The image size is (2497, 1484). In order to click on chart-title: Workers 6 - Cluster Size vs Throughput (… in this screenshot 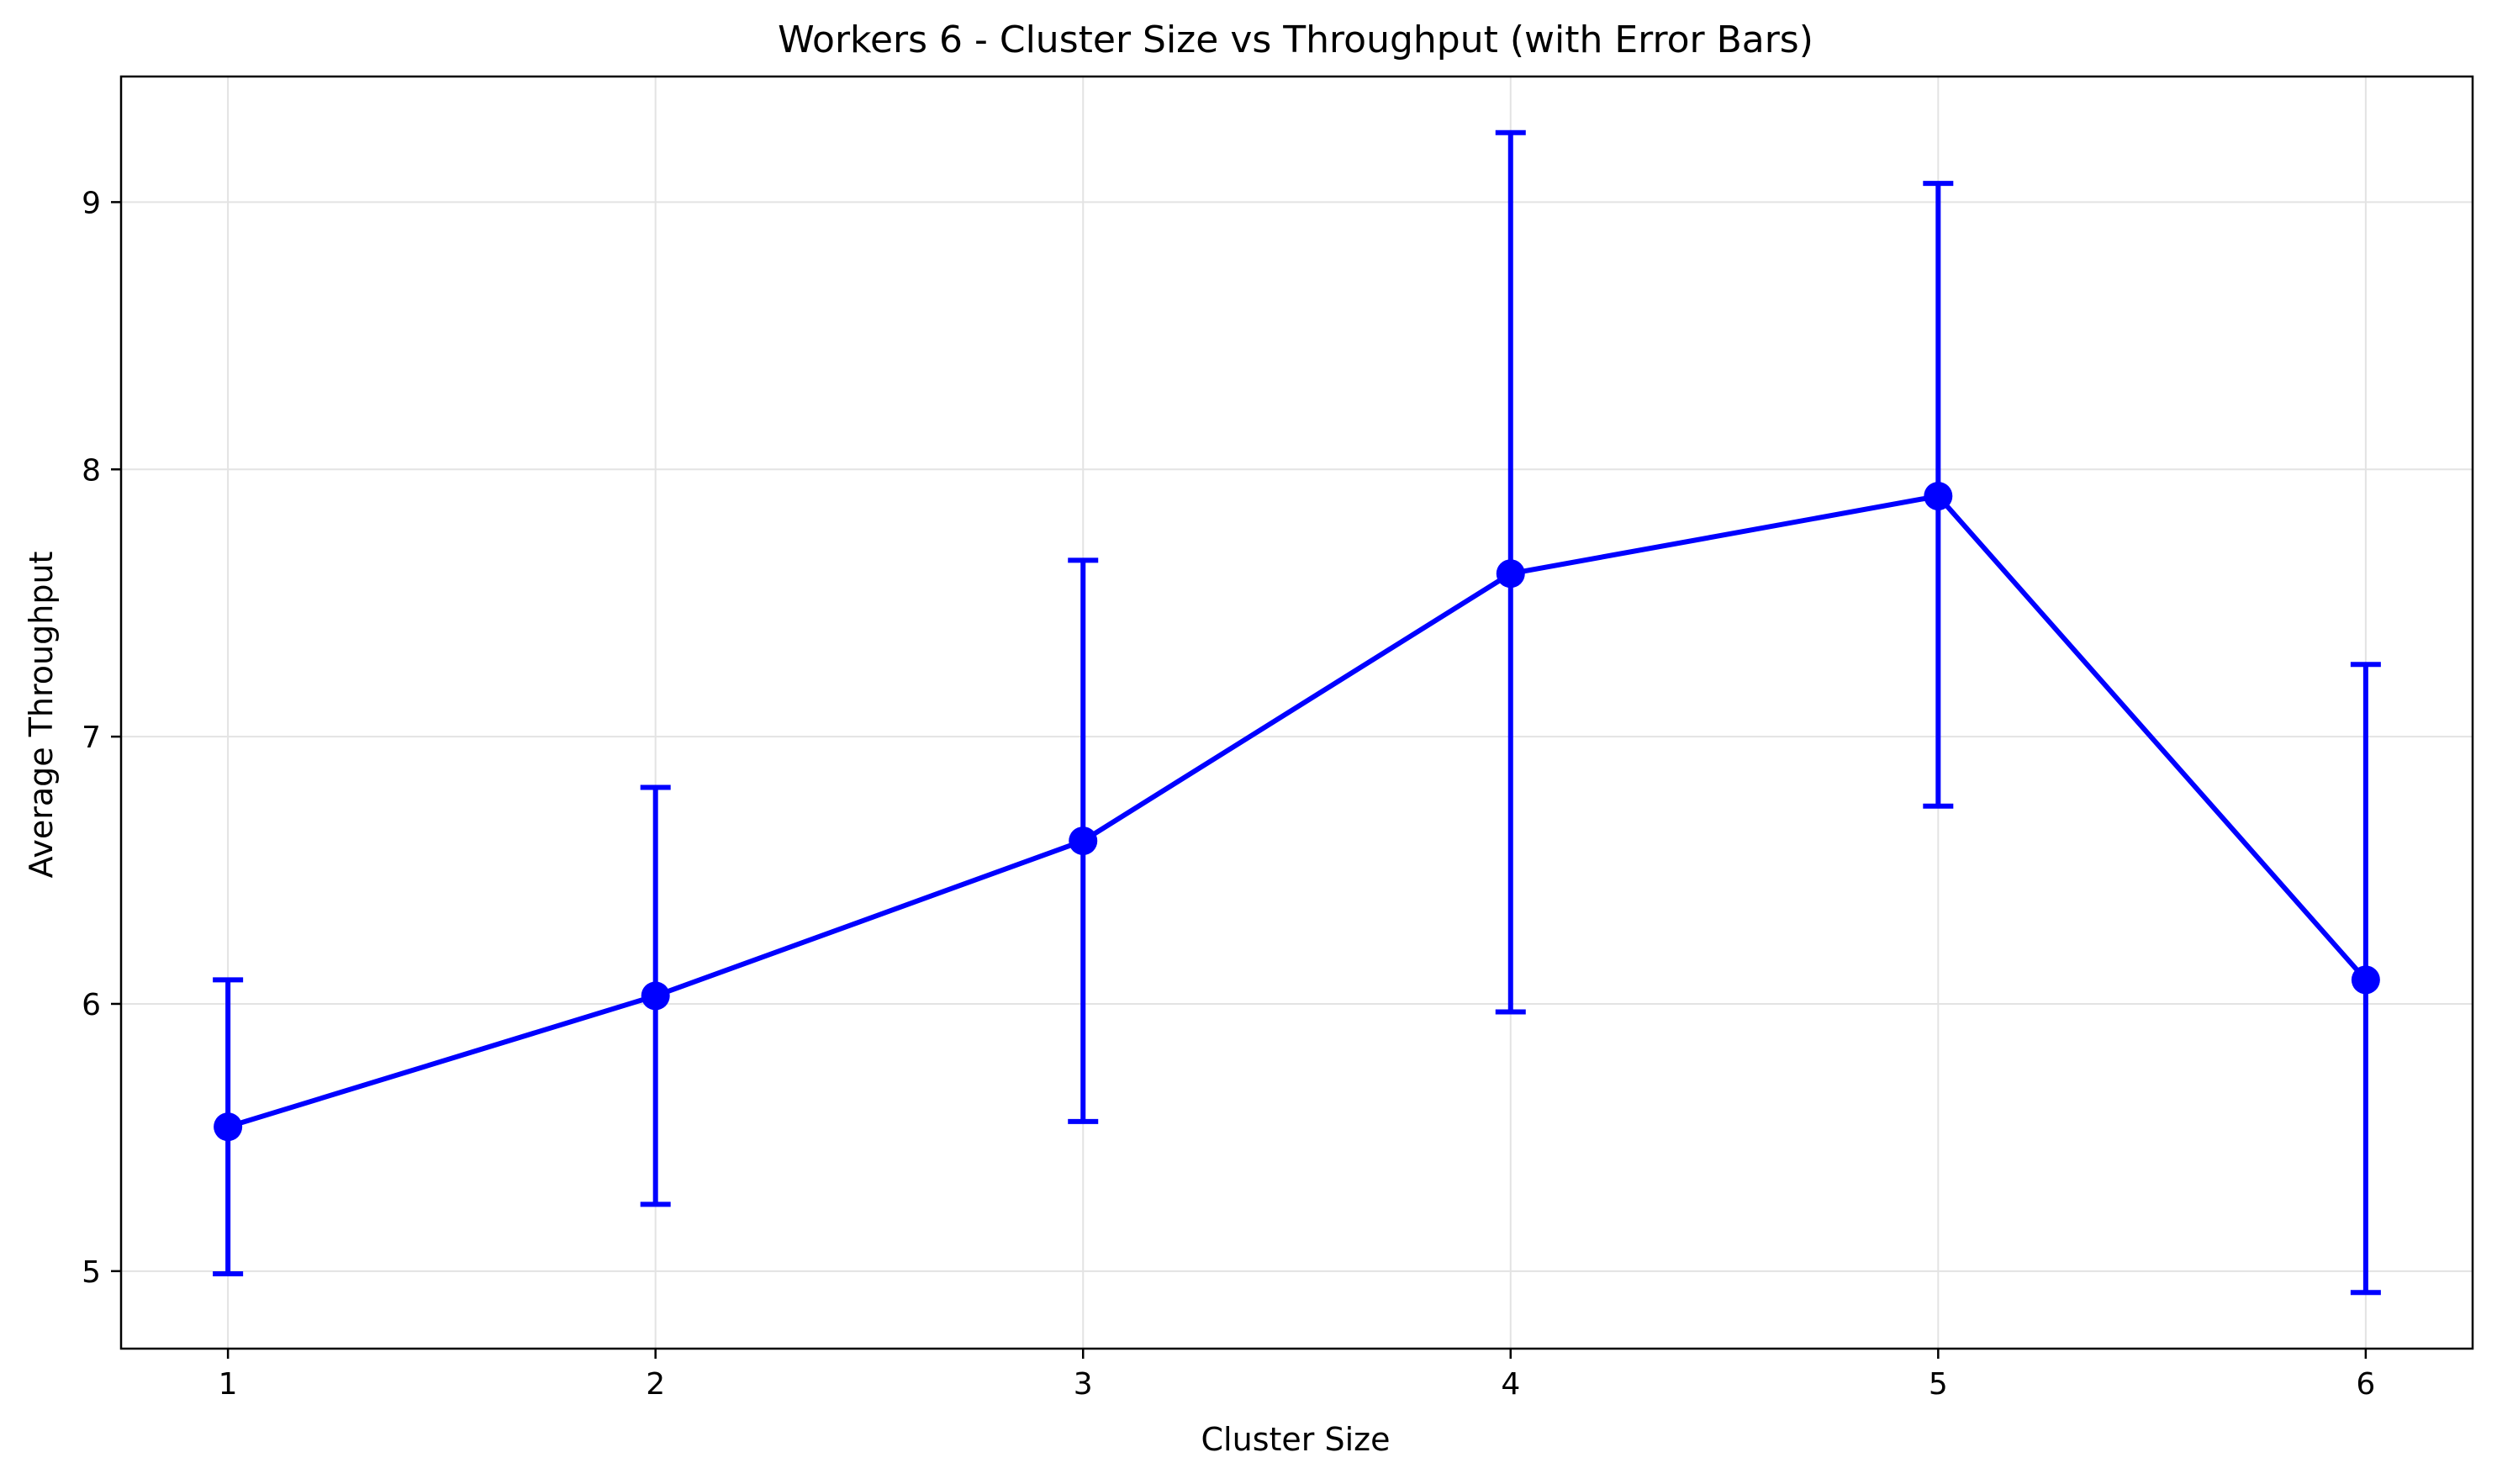, I will do `click(1295, 39)`.